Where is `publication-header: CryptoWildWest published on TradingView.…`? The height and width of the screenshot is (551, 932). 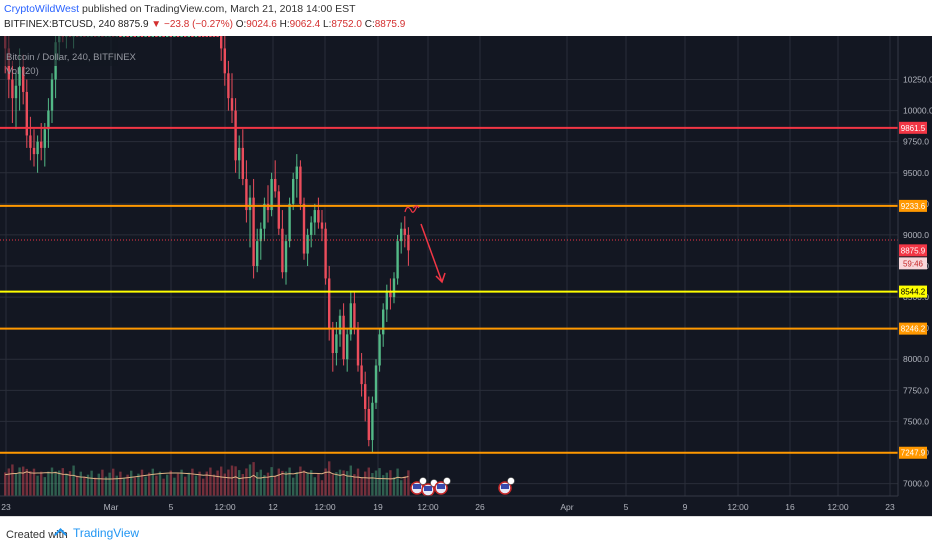
publication-header: CryptoWildWest published on TradingView.… is located at coordinates (466, 18).